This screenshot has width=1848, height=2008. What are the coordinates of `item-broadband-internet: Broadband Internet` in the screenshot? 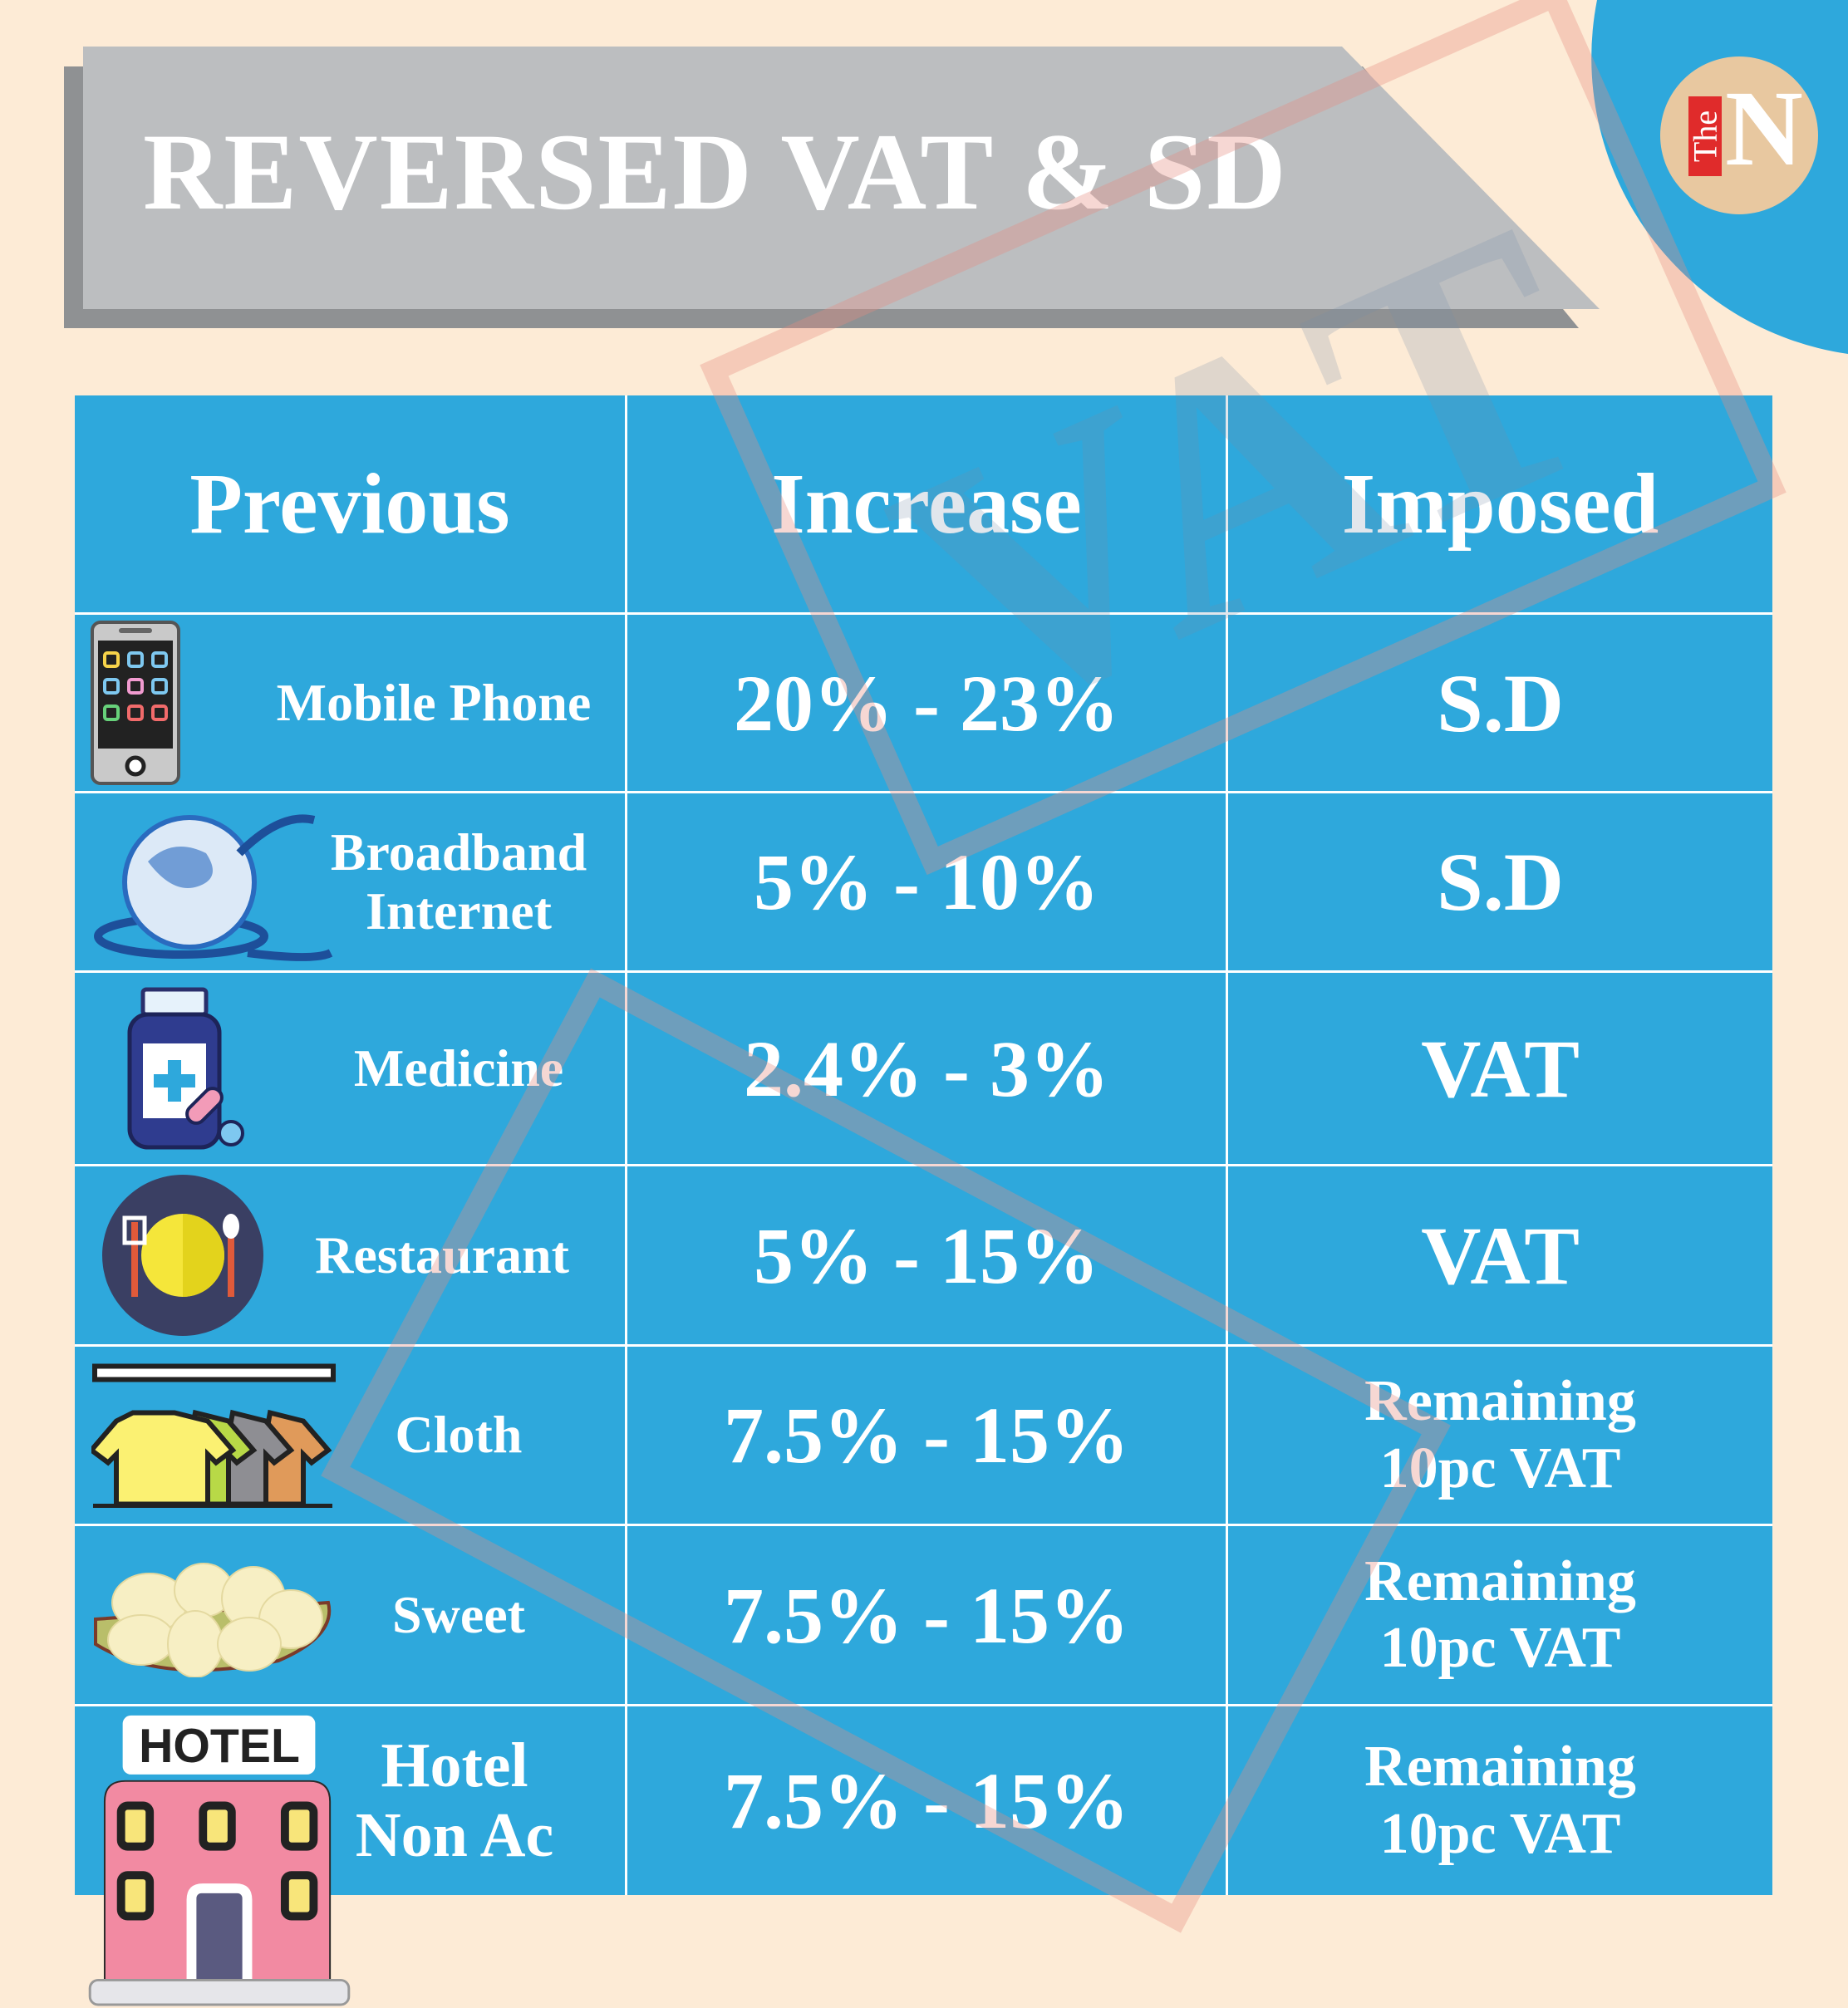 It's located at (351, 883).